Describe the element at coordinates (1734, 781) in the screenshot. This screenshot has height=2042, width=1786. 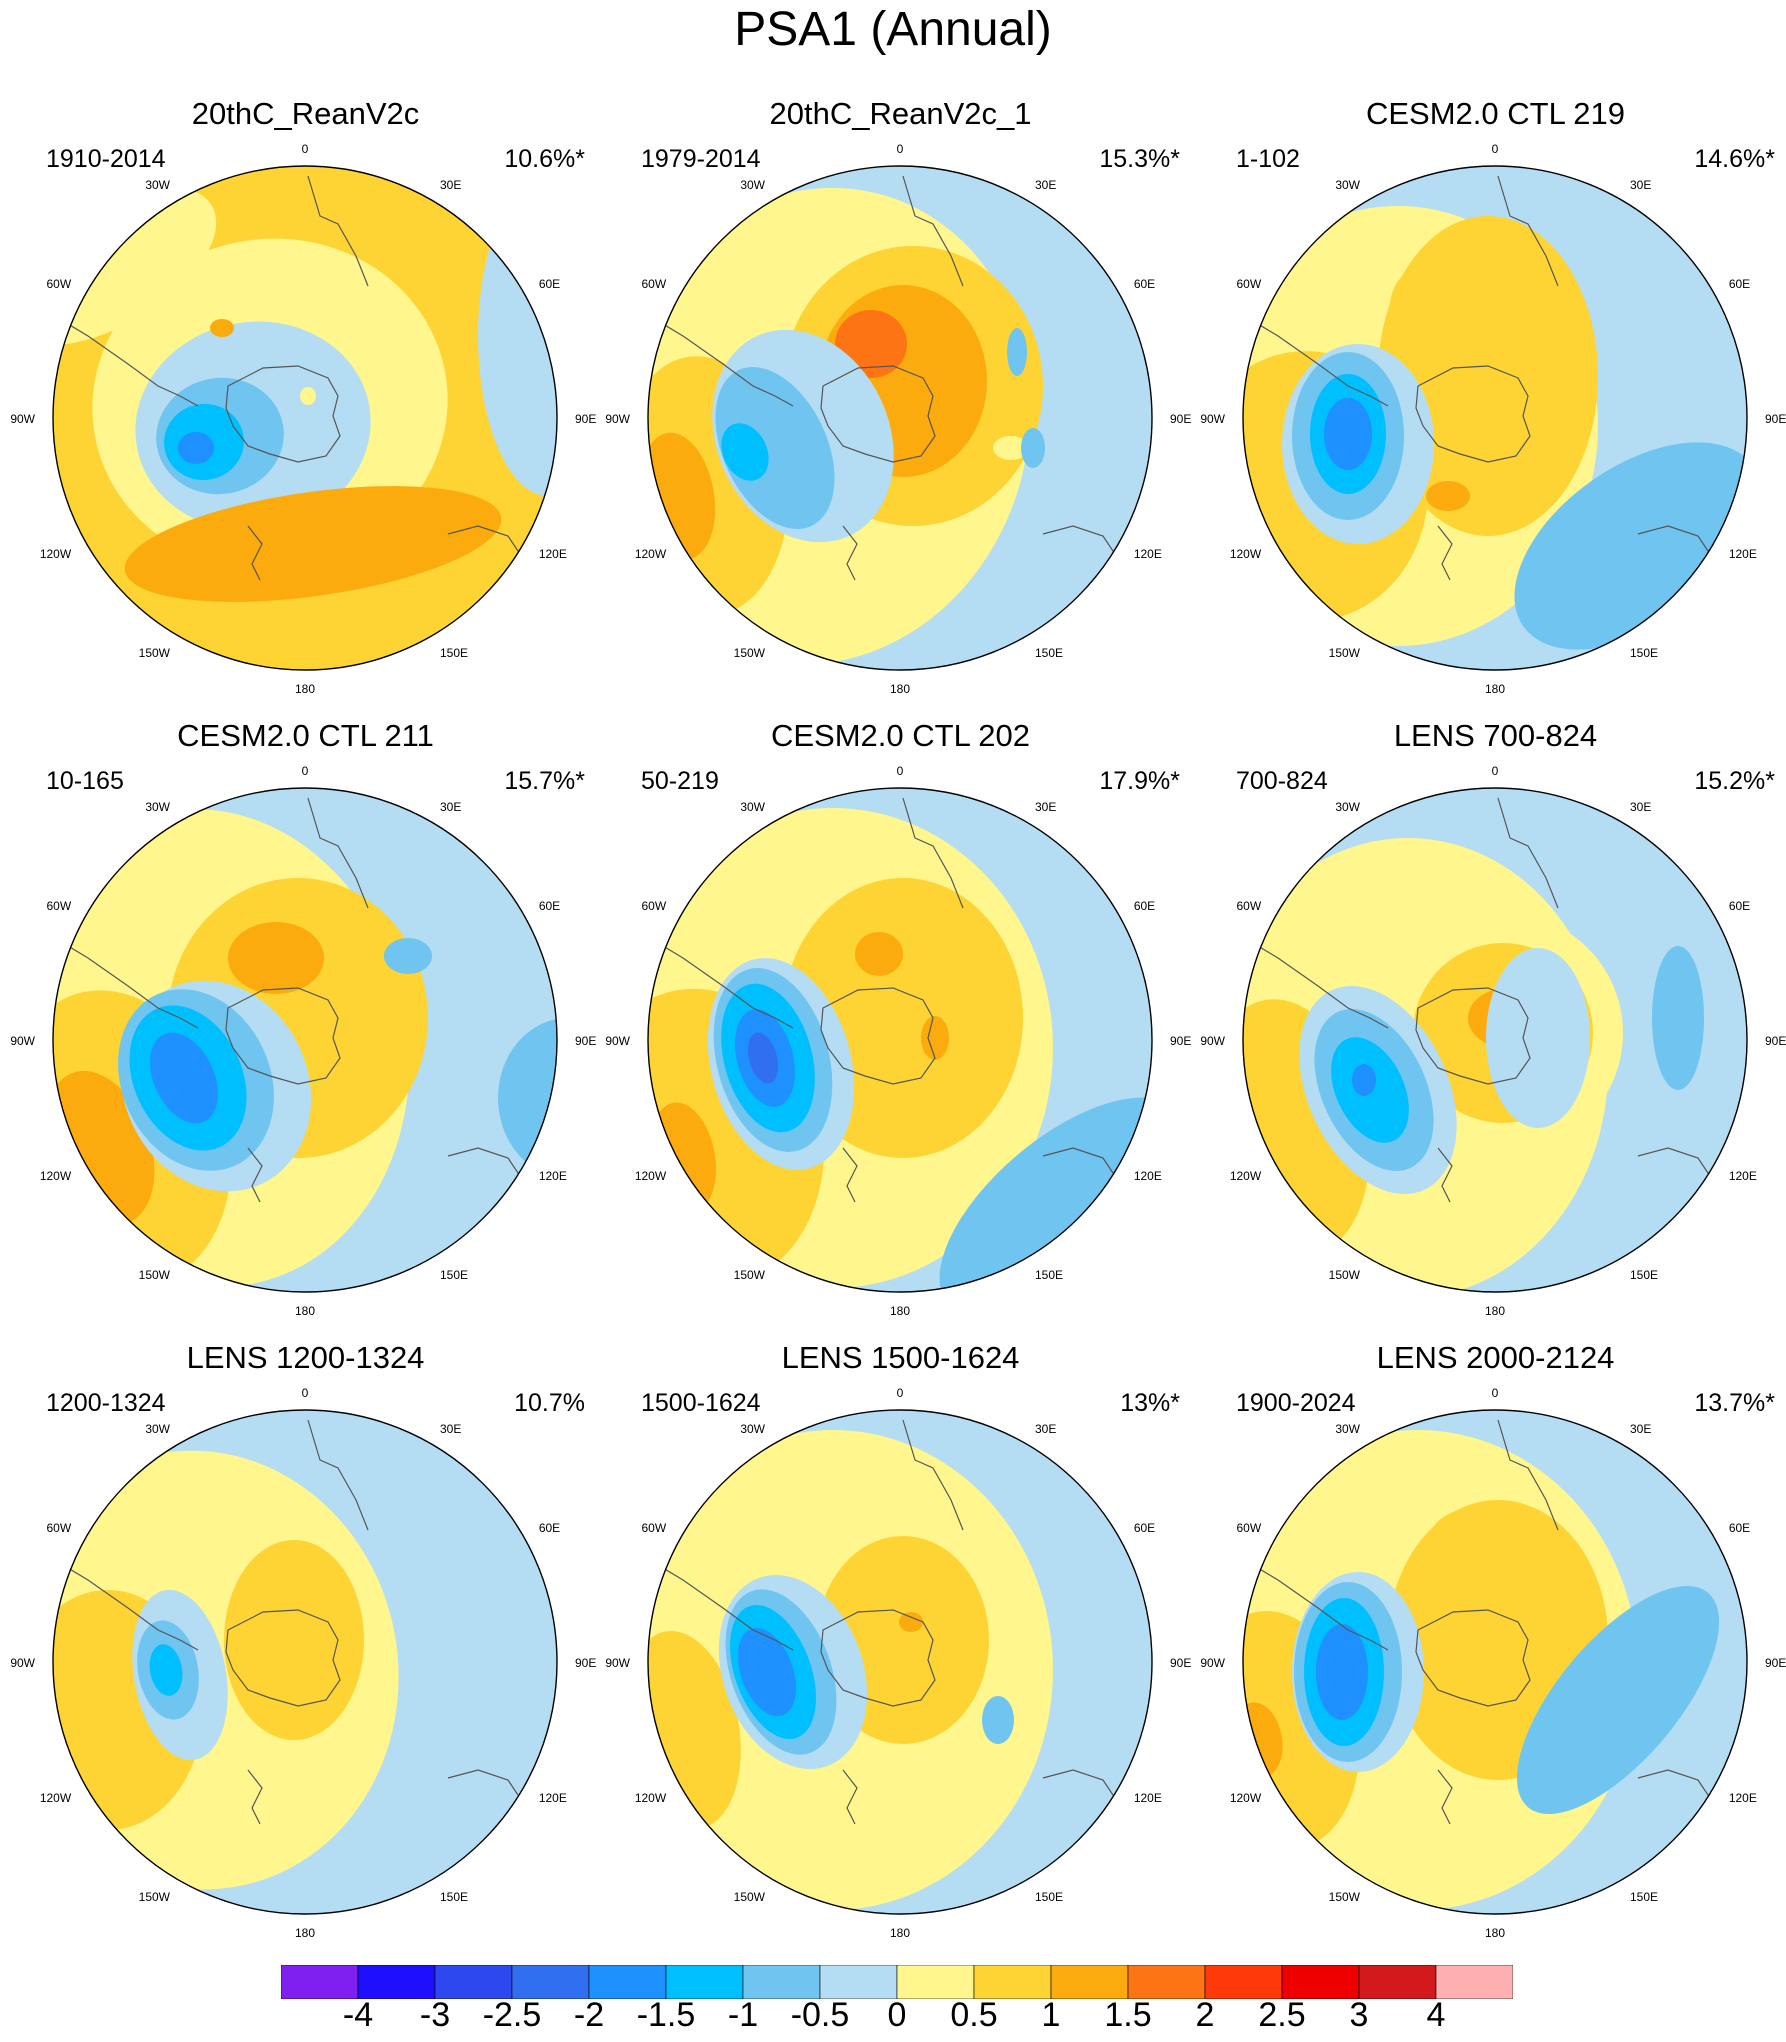
I see `panel-variance-pct: 15.2%*` at that location.